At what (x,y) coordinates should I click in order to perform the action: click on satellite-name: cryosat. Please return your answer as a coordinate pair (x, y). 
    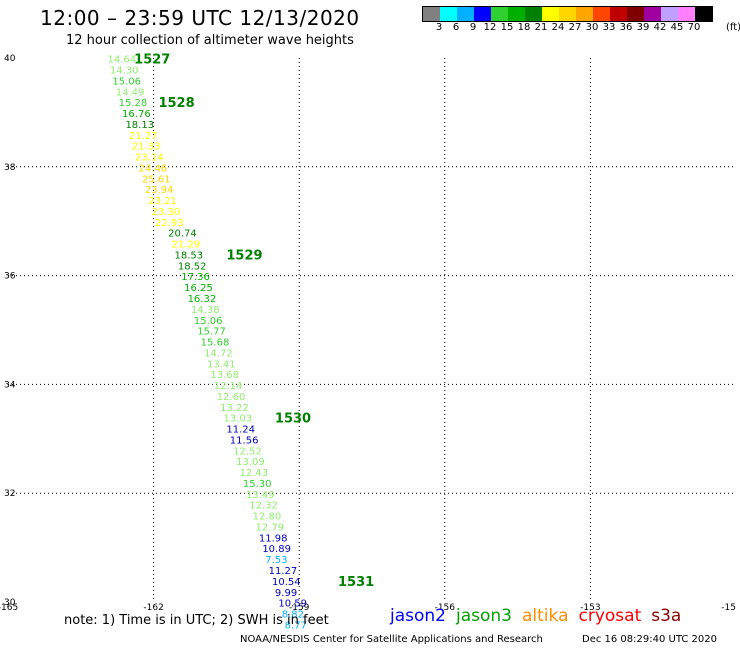
    Looking at the image, I should click on (610, 616).